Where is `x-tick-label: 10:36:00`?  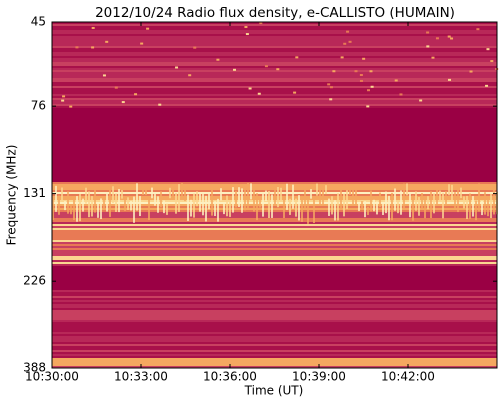
x-tick-label: 10:36:00 is located at coordinates (230, 377).